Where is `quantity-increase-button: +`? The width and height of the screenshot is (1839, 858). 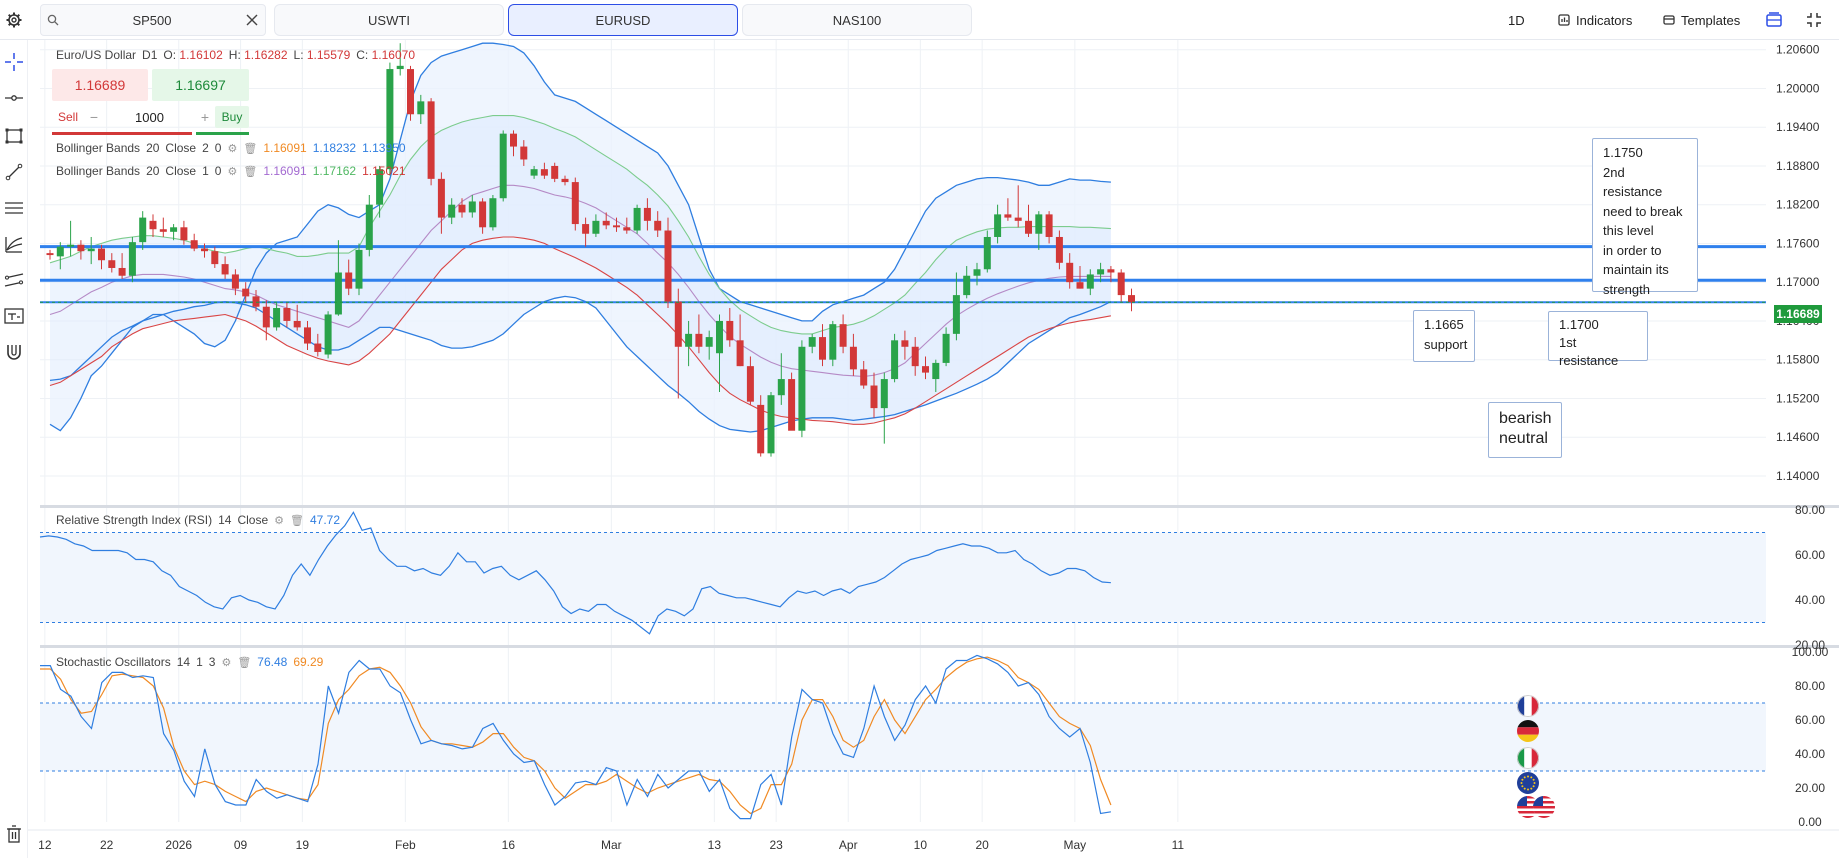
quantity-increase-button: + is located at coordinates (205, 117).